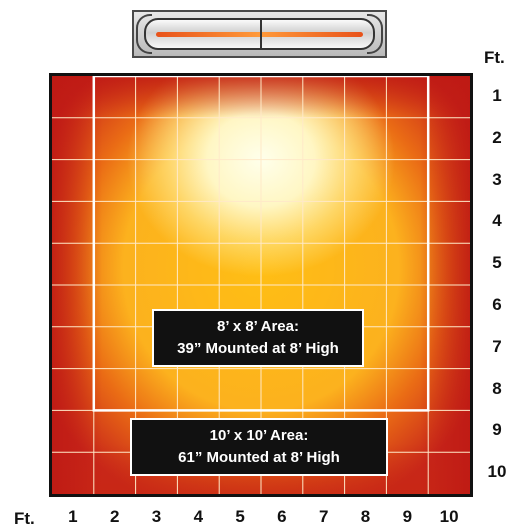 This screenshot has width=520, height=529. What do you see at coordinates (365, 516) in the screenshot?
I see `x-axis-tick-label: 8` at bounding box center [365, 516].